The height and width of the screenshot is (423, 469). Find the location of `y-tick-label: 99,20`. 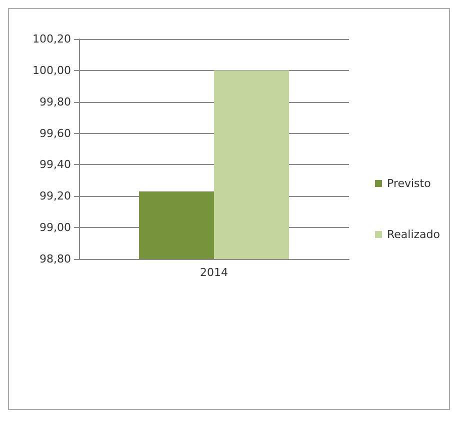

y-tick-label: 99,20 is located at coordinates (55, 196).